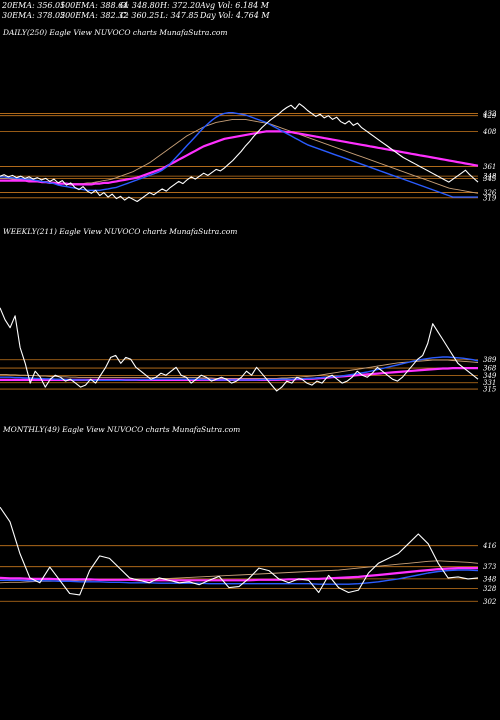  Describe the element at coordinates (179, 15) in the screenshot. I see `low-label: L: 347.85` at that location.